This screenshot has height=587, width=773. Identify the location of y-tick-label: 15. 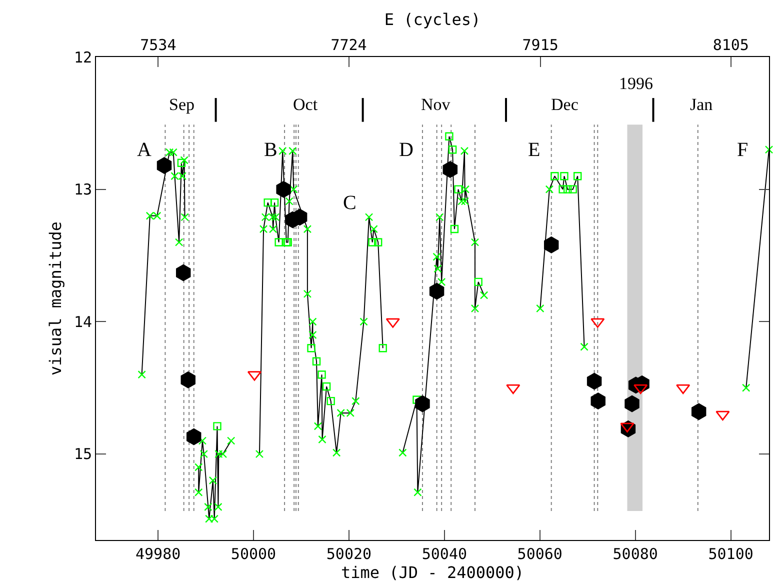
(83, 454).